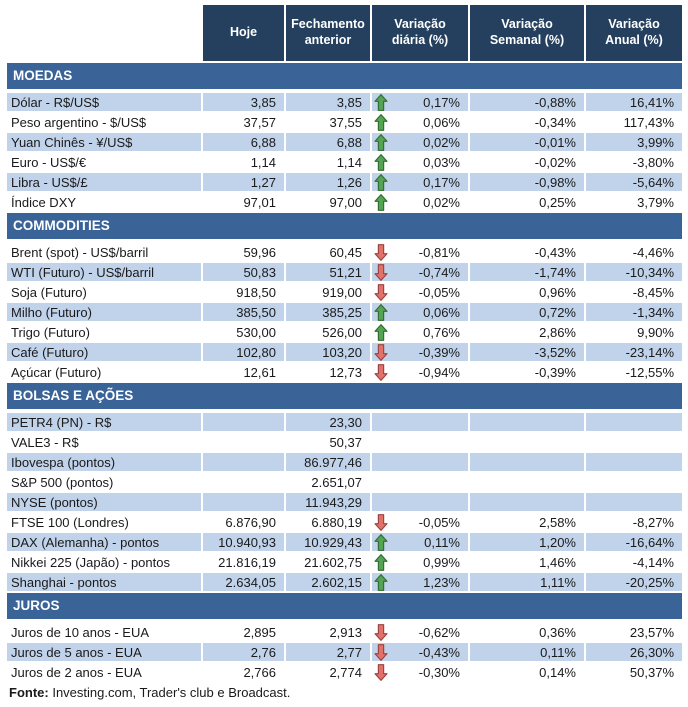  What do you see at coordinates (105, 522) in the screenshot?
I see `row-label: FTSE 100 (Londres)` at bounding box center [105, 522].